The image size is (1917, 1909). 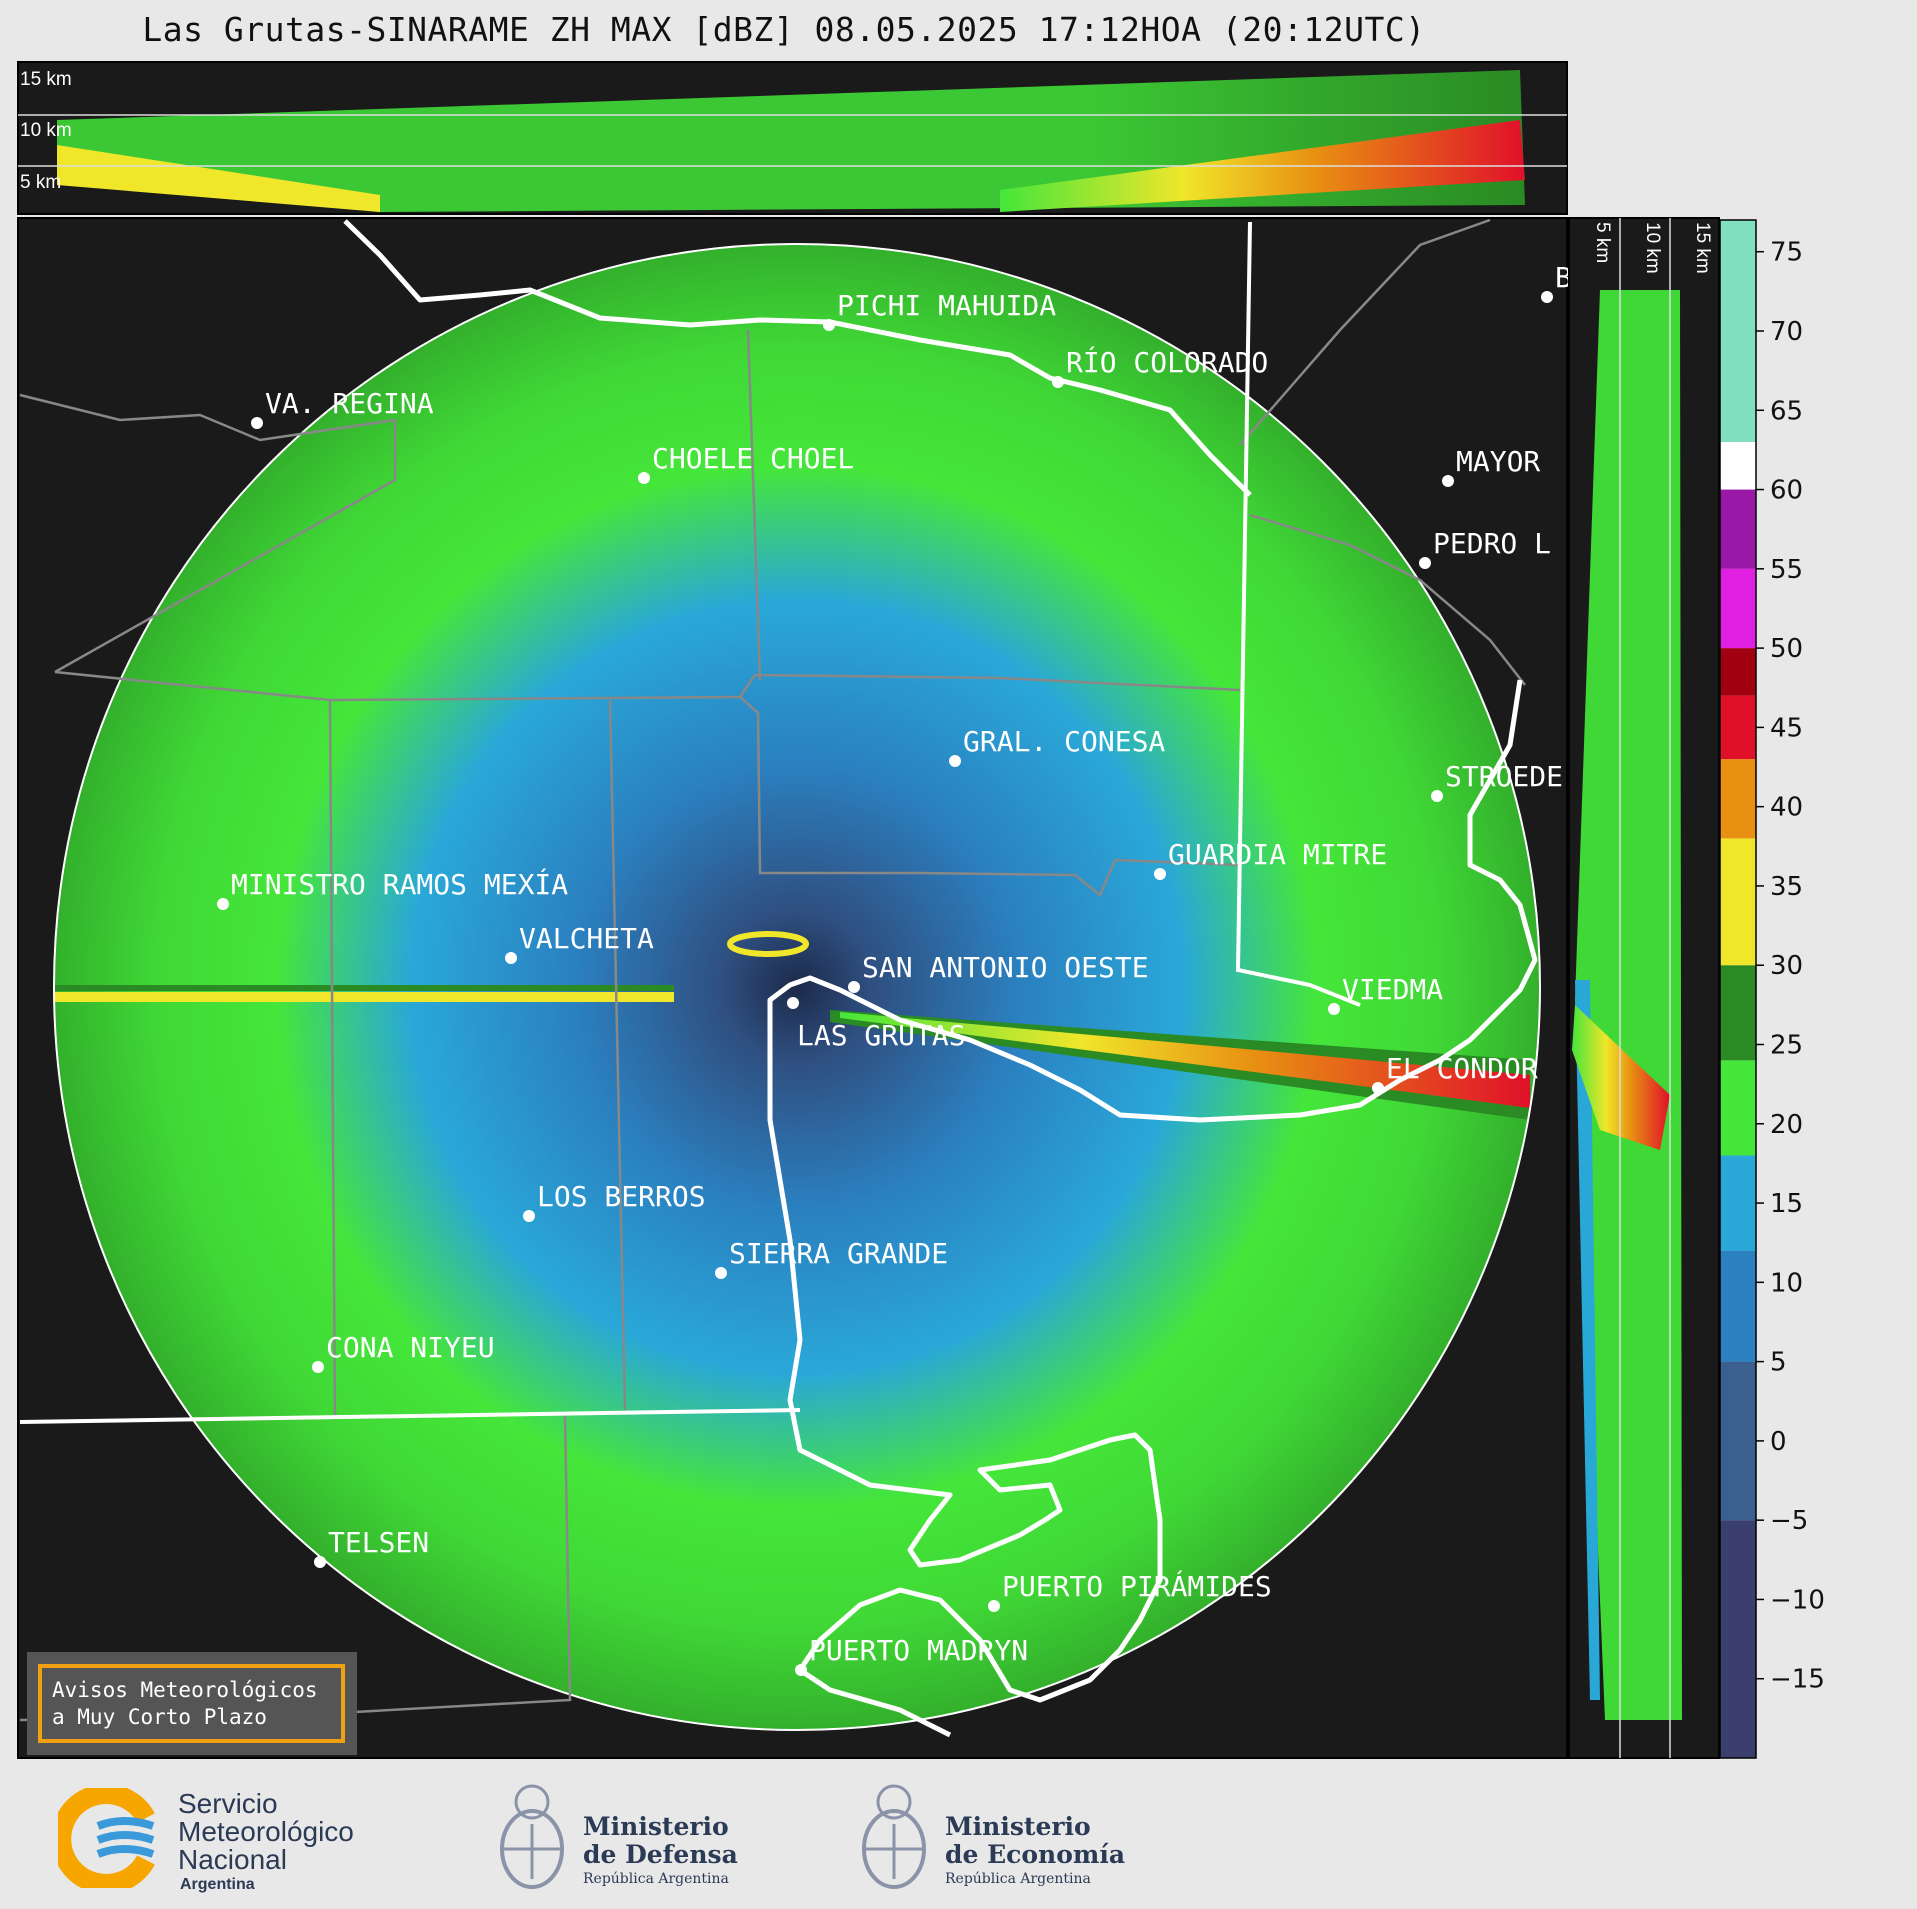 I want to click on colorbar-tick-label: 0, so click(x=1778, y=1442).